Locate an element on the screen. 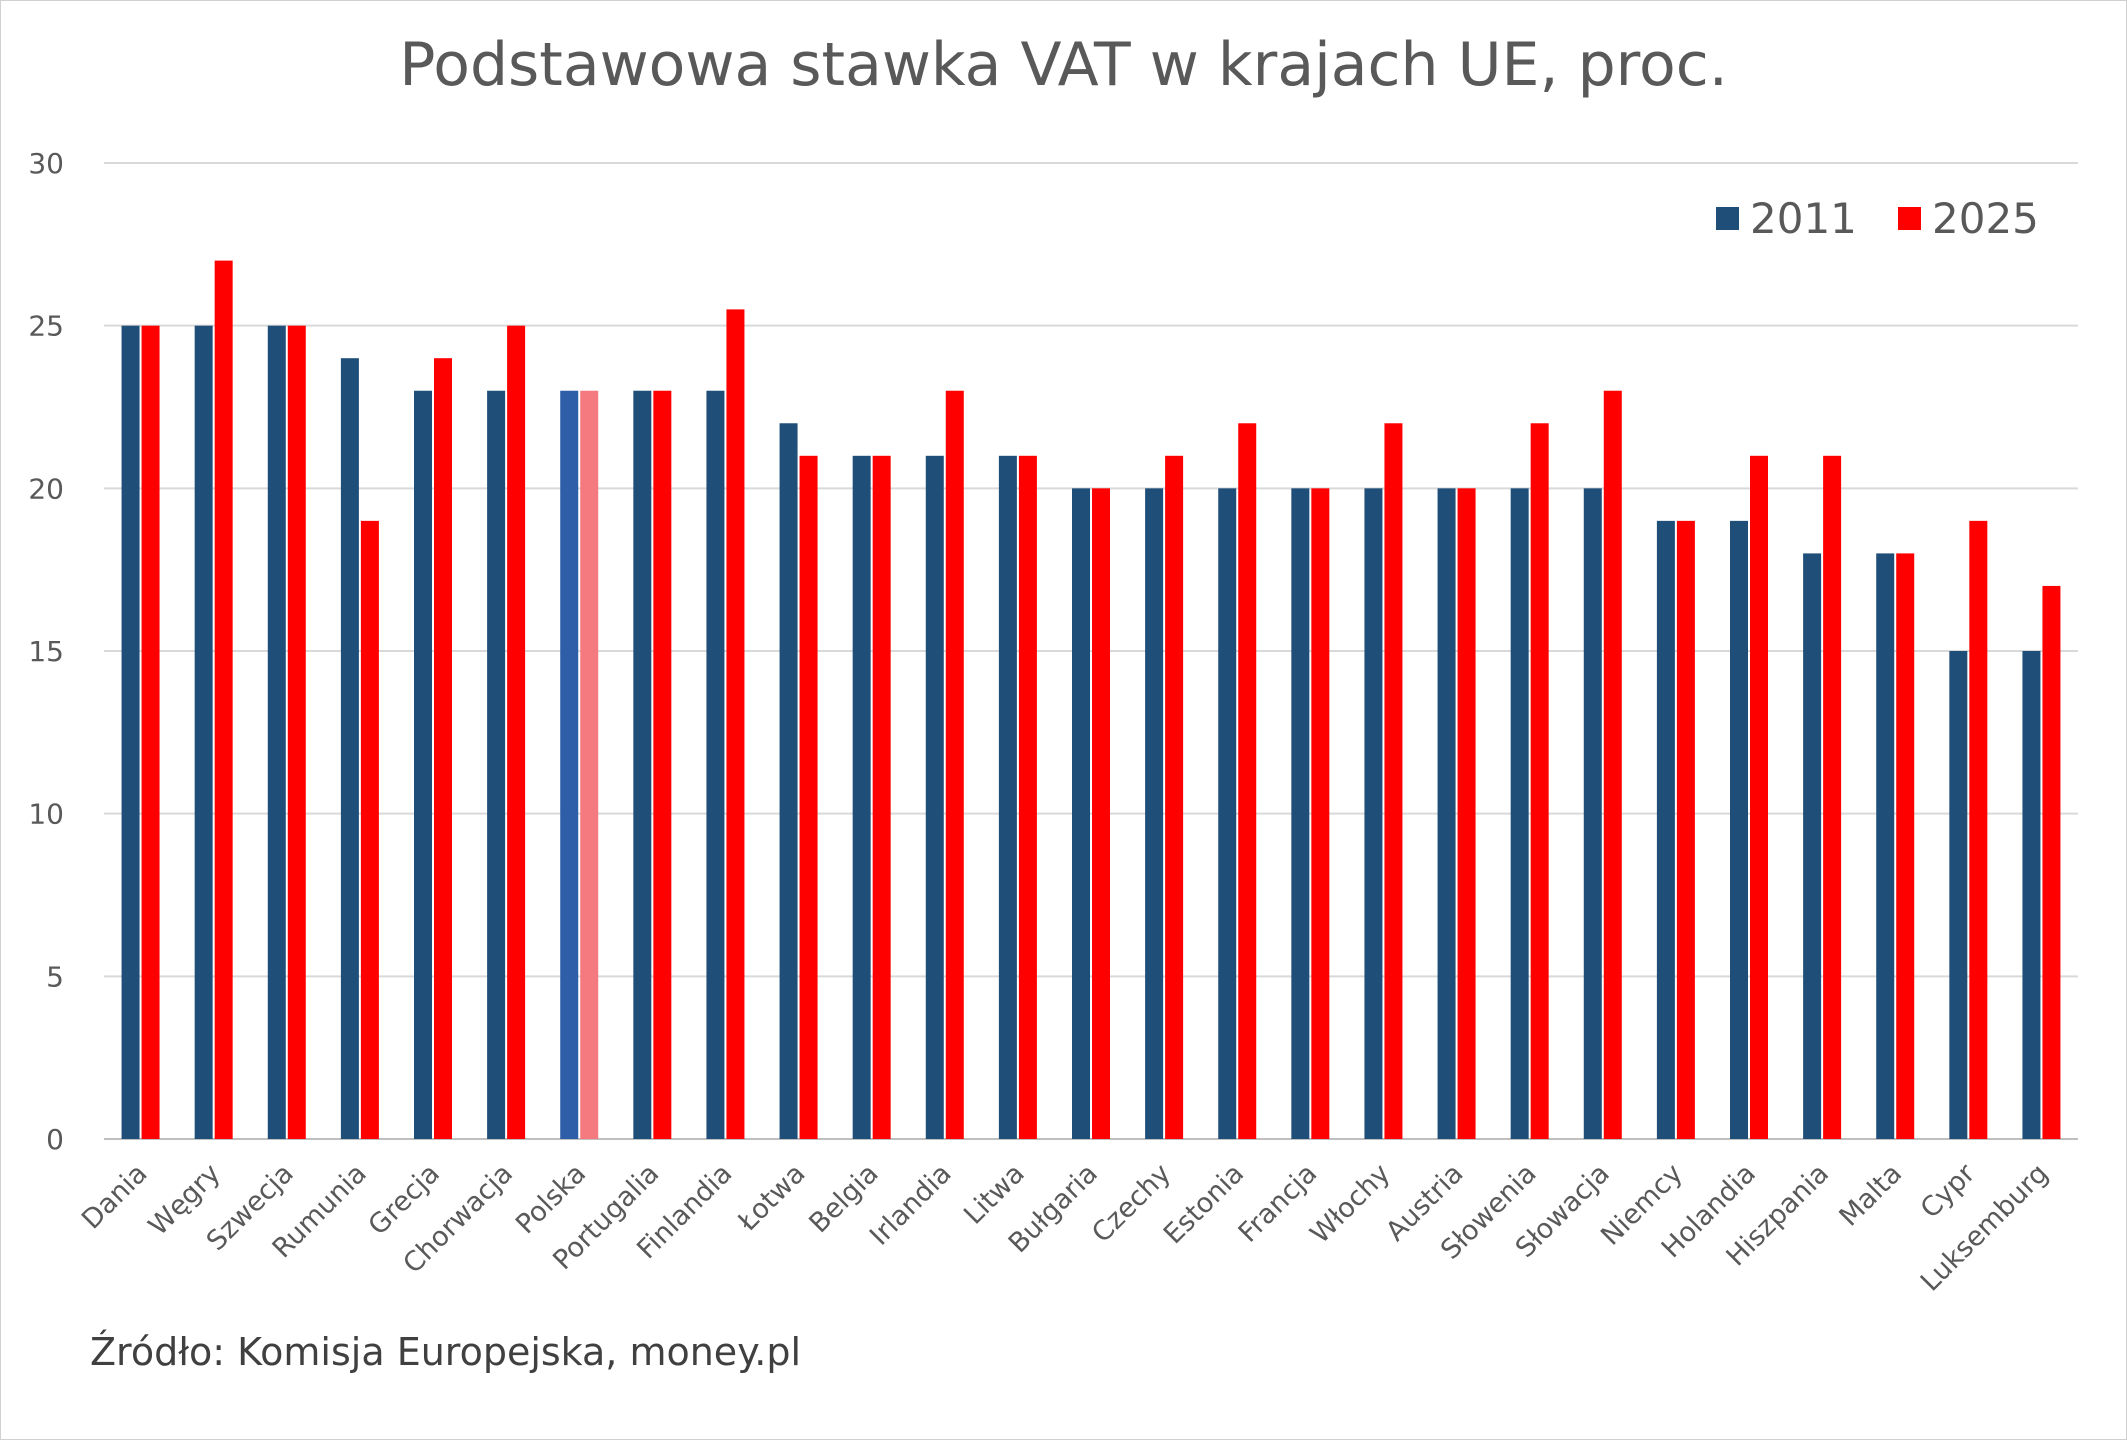 The image size is (2127, 1440). legend-swatch-2011 is located at coordinates (1727, 218).